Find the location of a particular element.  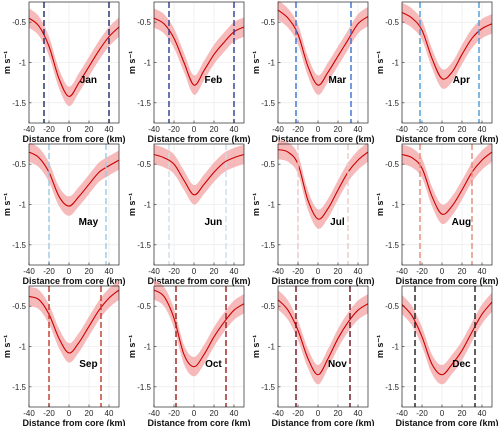

month-label: Nov is located at coordinates (337, 364).